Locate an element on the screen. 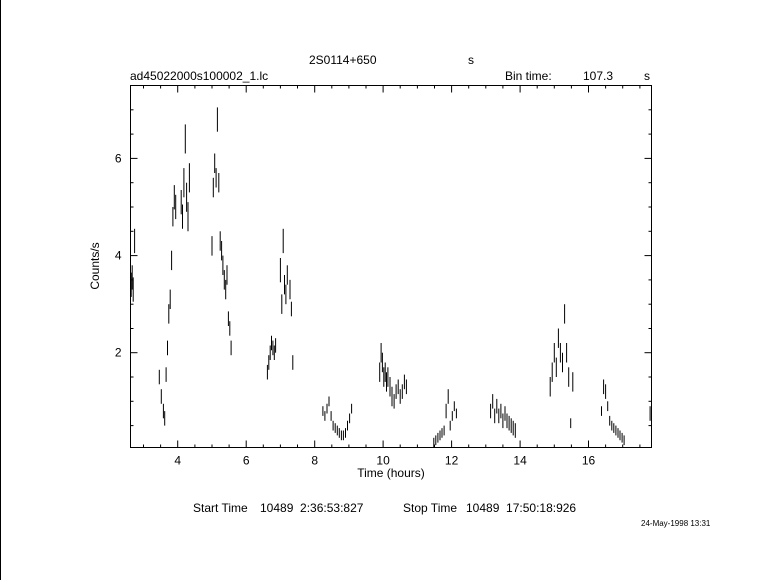 This screenshot has height=580, width=781. x-tick-label: 14 is located at coordinates (520, 461).